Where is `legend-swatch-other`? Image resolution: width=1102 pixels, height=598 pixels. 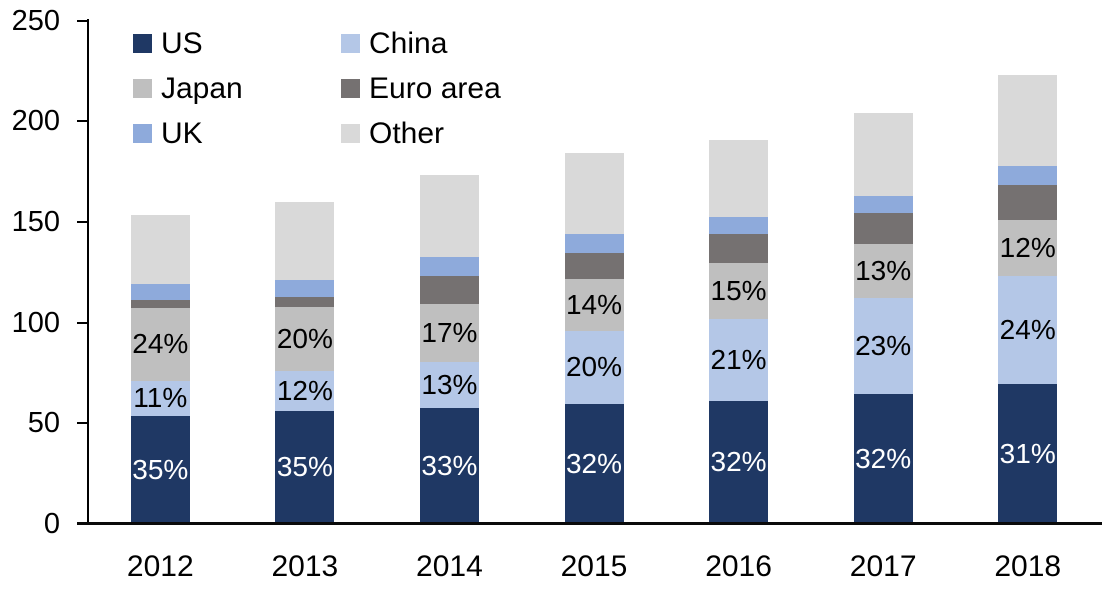 legend-swatch-other is located at coordinates (350, 133).